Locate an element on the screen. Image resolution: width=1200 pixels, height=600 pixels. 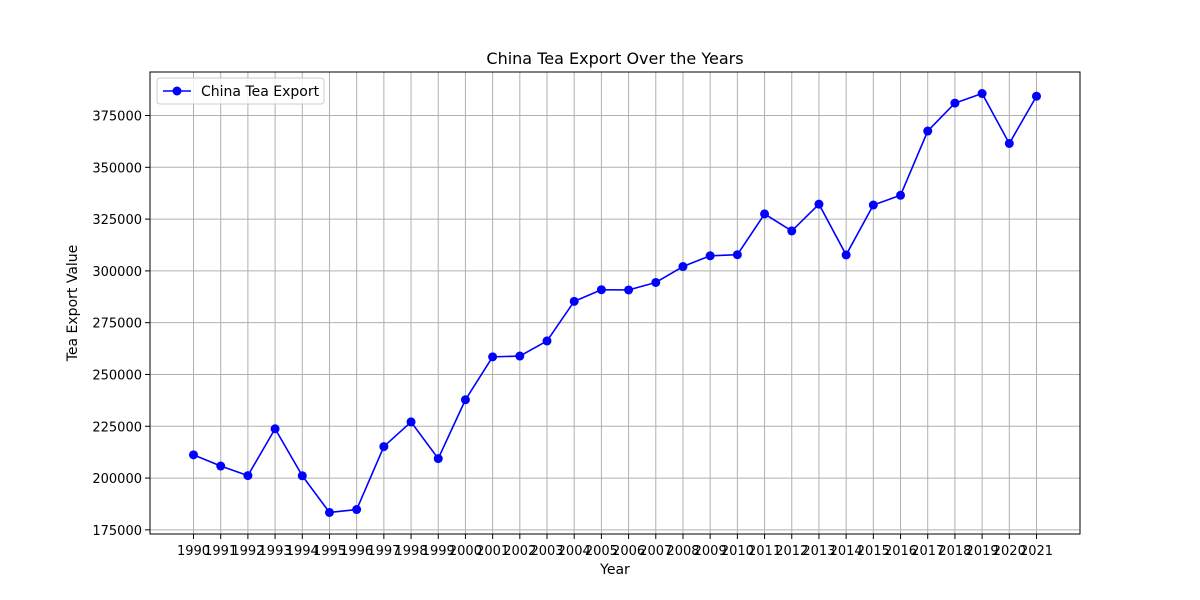
x-tick-label: 1994 is located at coordinates (302, 551).